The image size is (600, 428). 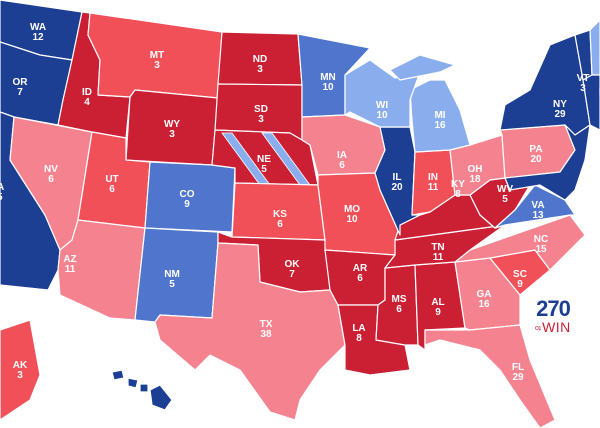 What do you see at coordinates (144, 388) in the screenshot?
I see `hawaii-island-maui` at bounding box center [144, 388].